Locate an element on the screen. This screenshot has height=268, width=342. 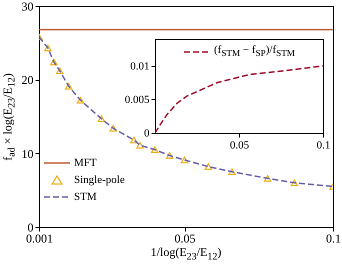
legend-label: Single-pole is located at coordinates (99, 180).